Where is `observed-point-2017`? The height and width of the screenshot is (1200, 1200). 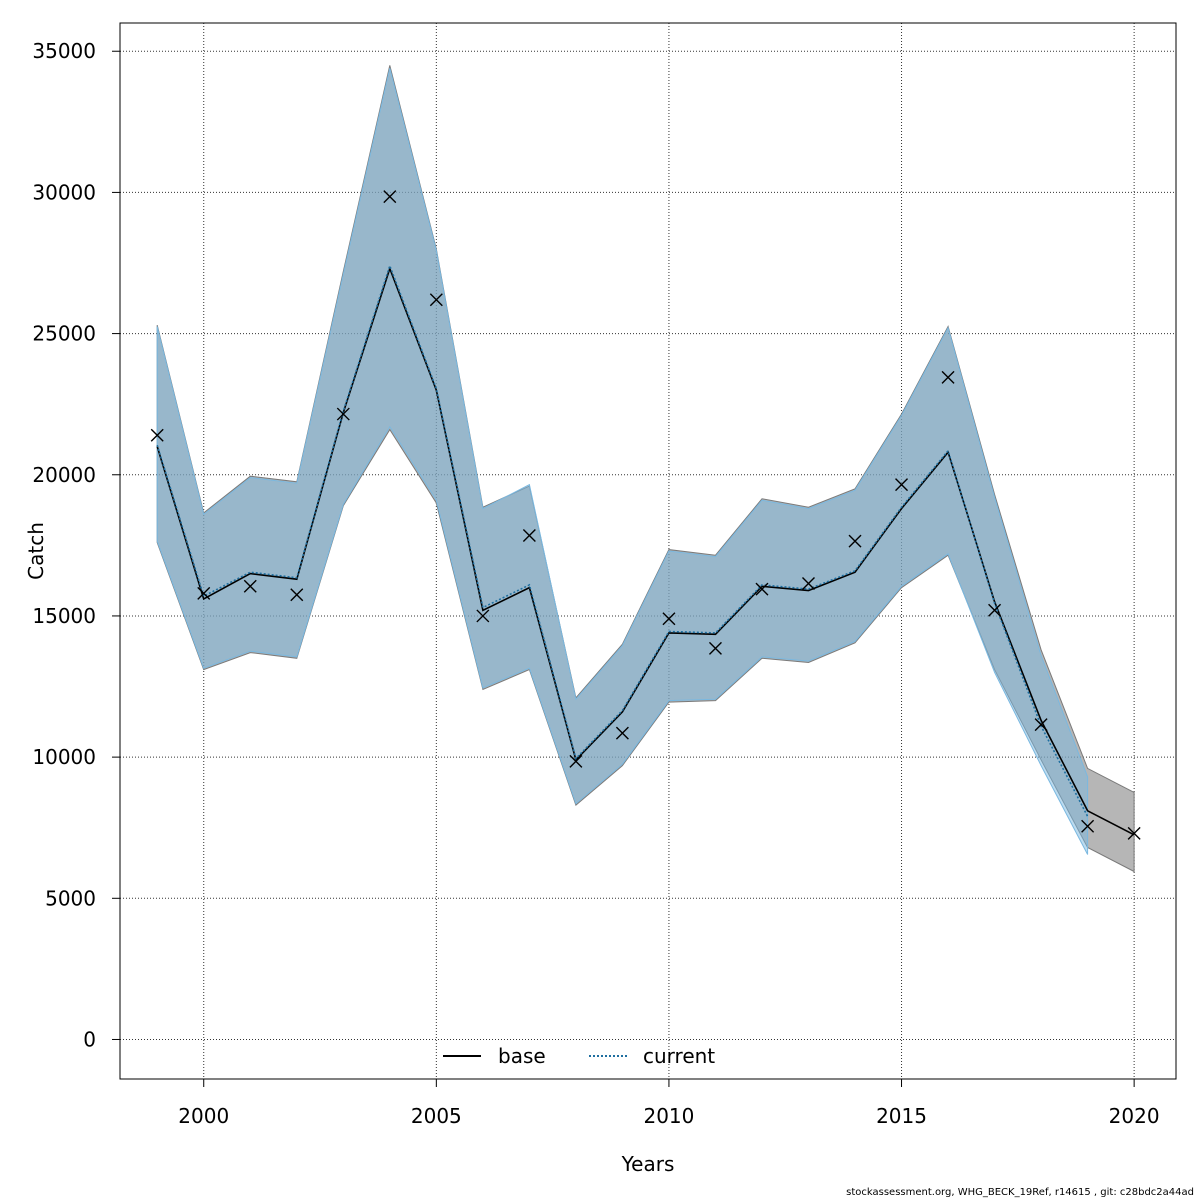
observed-point-2017 is located at coordinates (995, 610).